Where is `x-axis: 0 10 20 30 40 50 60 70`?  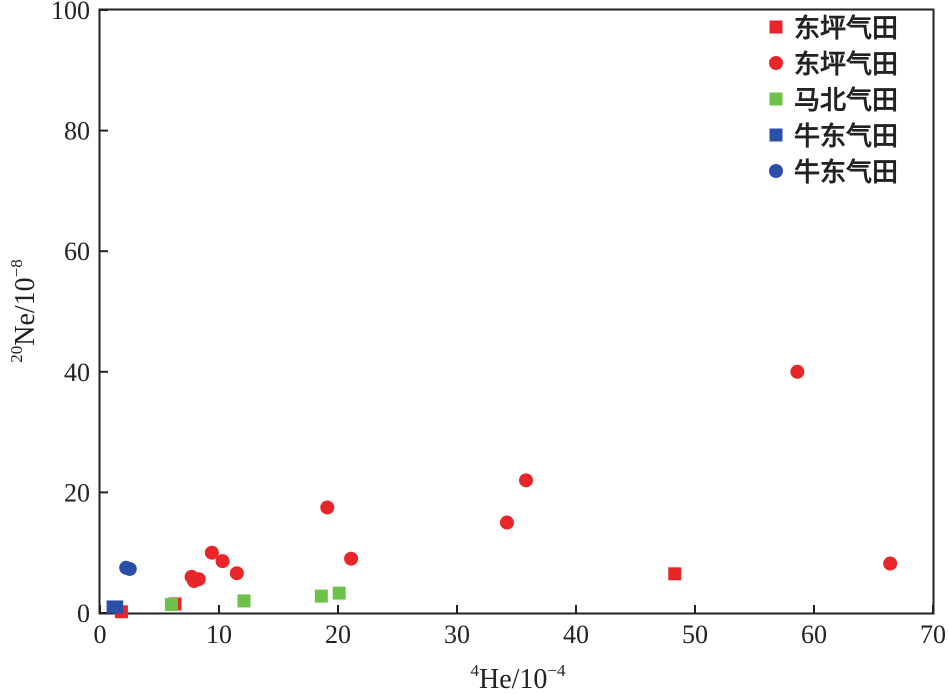 x-axis: 0 10 20 30 40 50 60 70 is located at coordinates (520, 627).